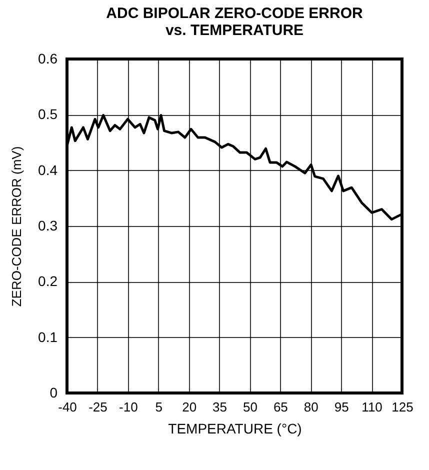  I want to click on y-axis-title: ZERO-CODE ERROR (mV), so click(16, 226).